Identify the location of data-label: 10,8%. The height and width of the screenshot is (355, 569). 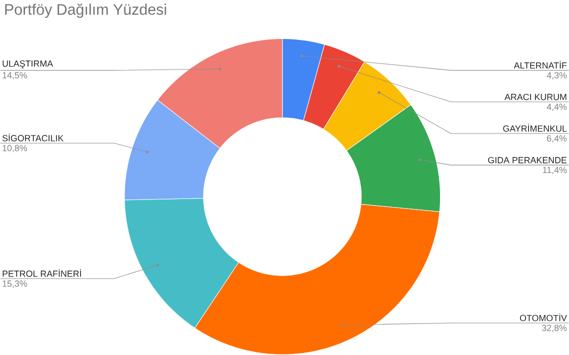
(15, 148).